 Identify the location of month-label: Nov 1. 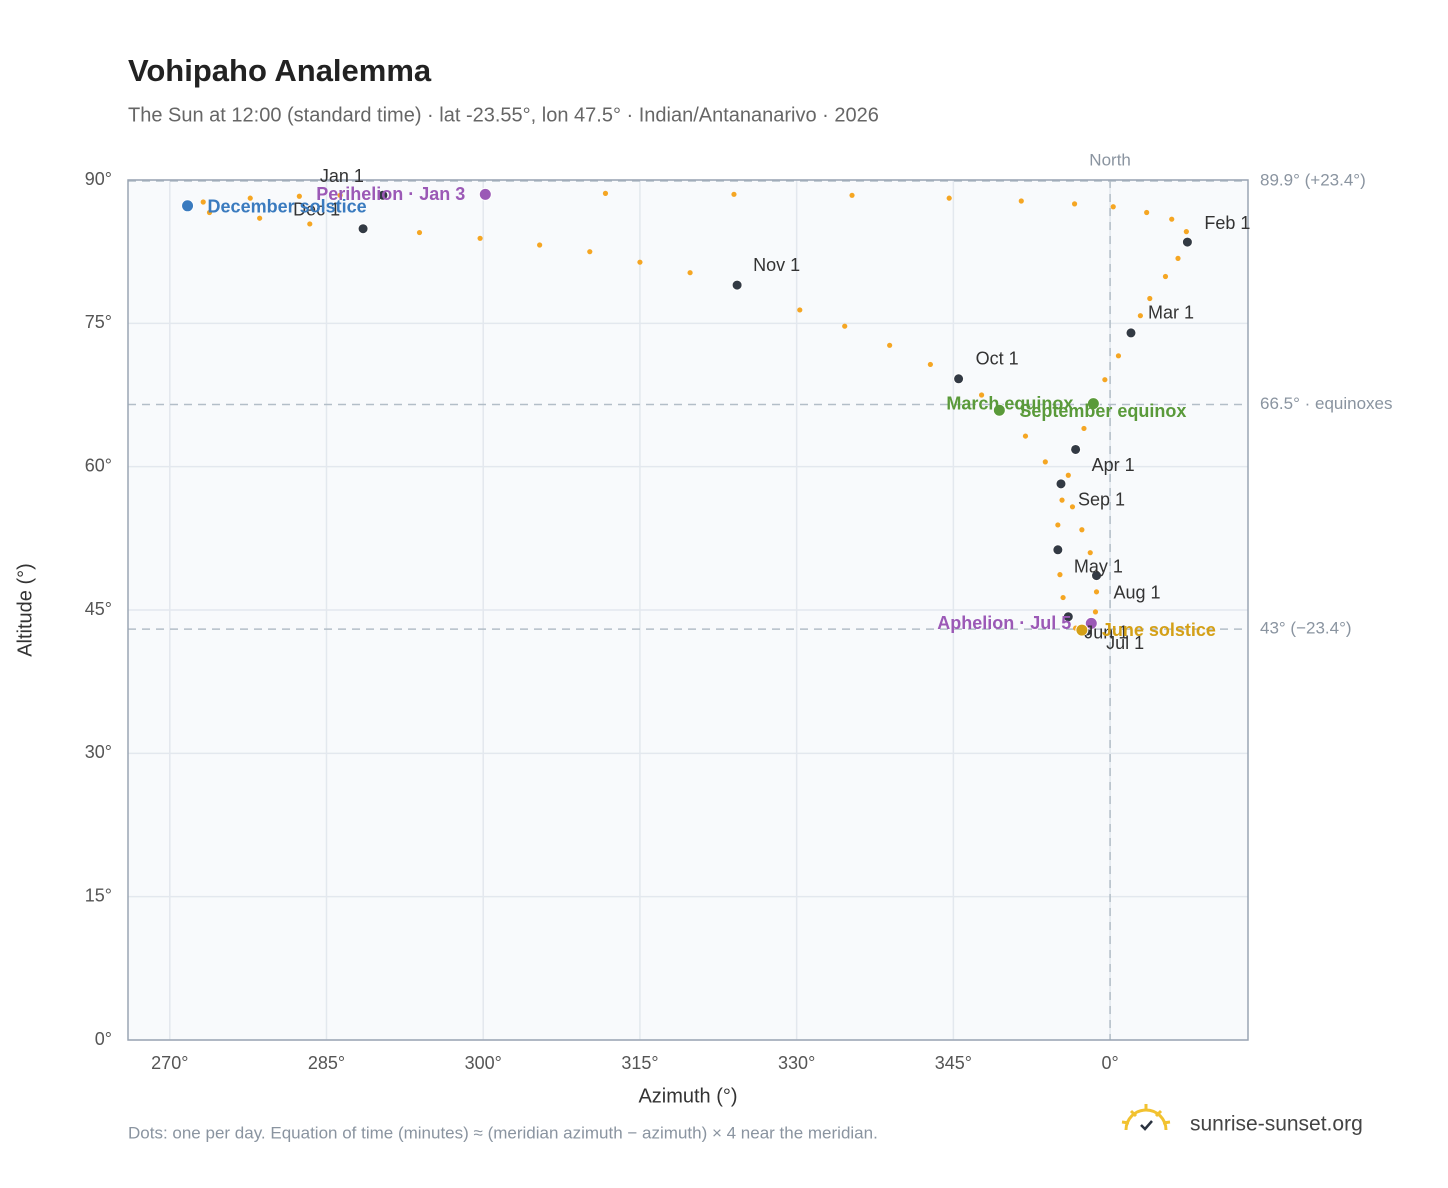
(776, 265).